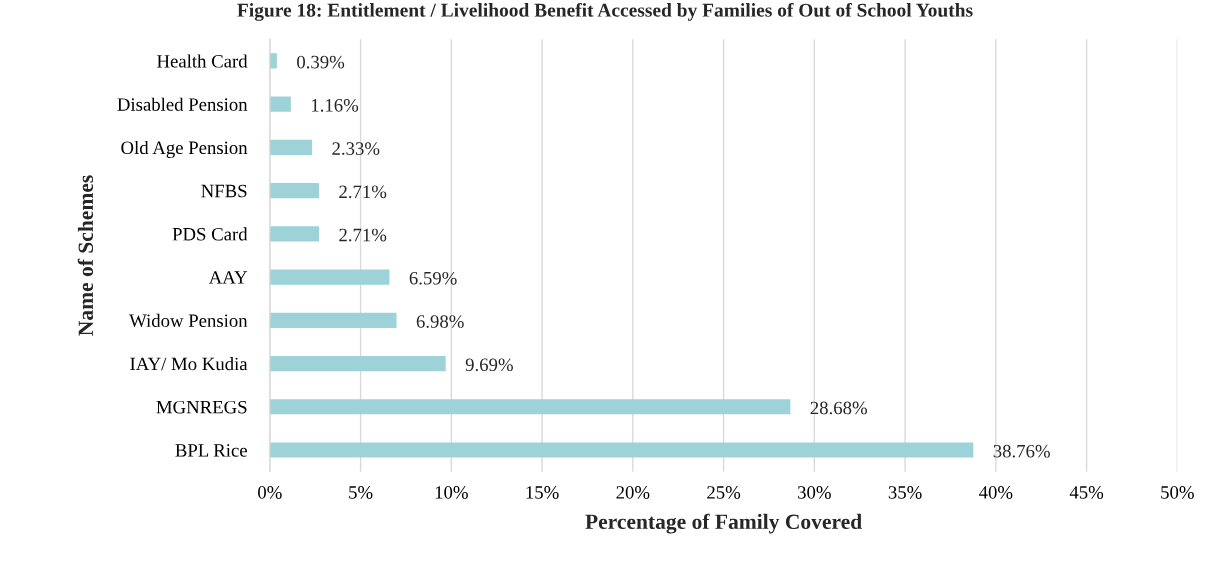 This screenshot has height=578, width=1210. I want to click on y-tick-label: BPL Rice, so click(211, 450).